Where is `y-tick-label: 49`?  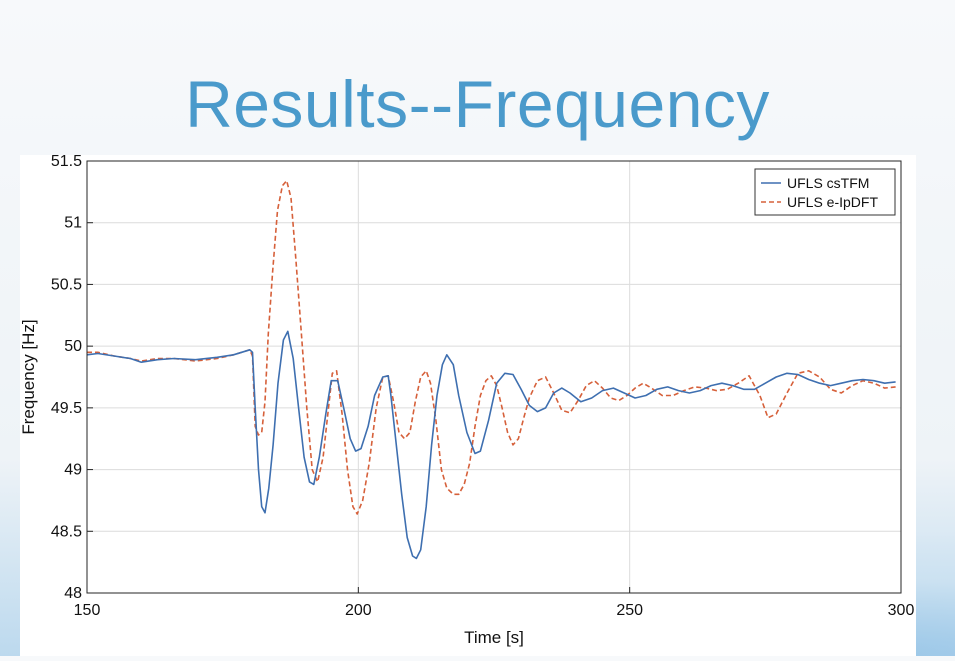 y-tick-label: 49 is located at coordinates (73, 470).